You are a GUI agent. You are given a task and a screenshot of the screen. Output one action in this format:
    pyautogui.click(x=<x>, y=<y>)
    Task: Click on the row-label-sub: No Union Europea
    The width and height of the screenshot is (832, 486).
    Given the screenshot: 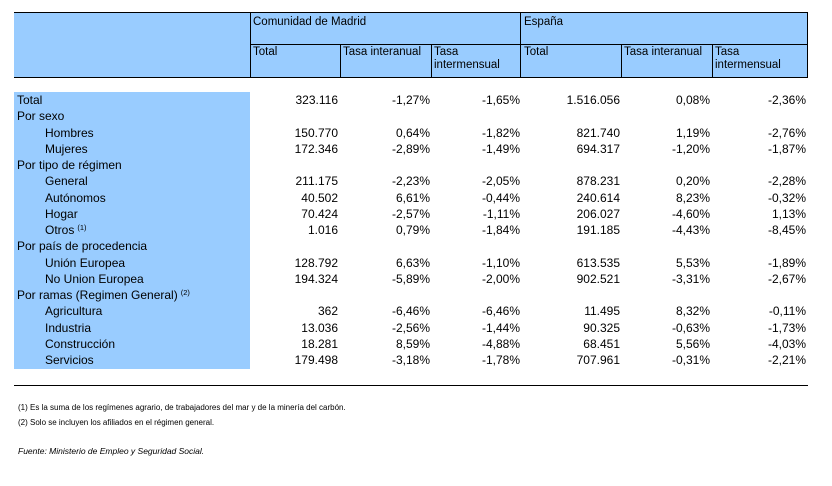 What is the action you would take?
    pyautogui.click(x=94, y=279)
    